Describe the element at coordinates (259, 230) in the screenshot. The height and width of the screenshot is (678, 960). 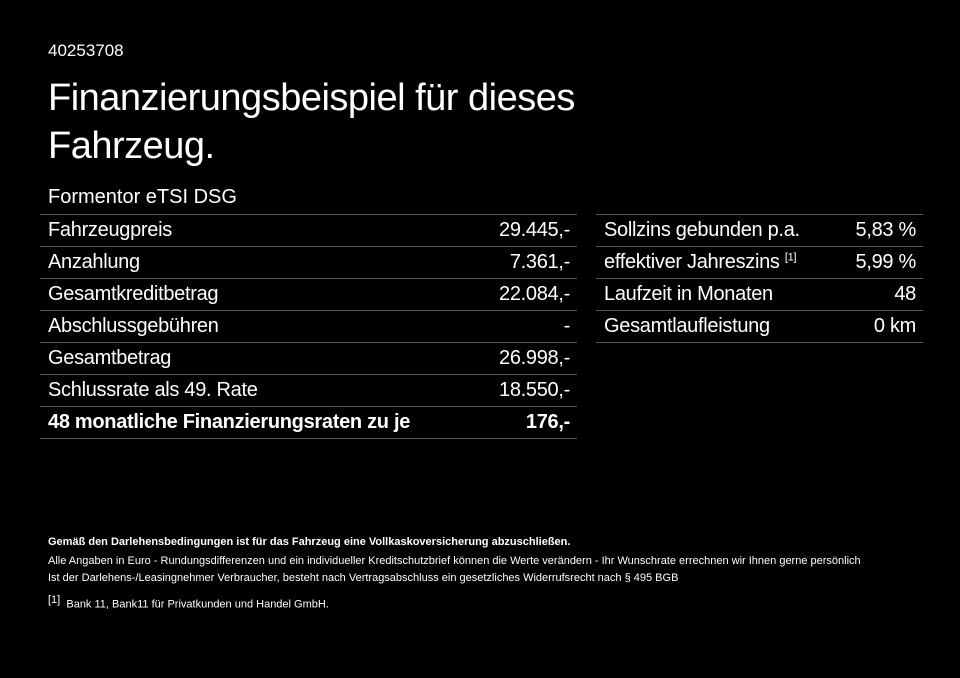
I see `row-label: Fahrzeugpreis` at that location.